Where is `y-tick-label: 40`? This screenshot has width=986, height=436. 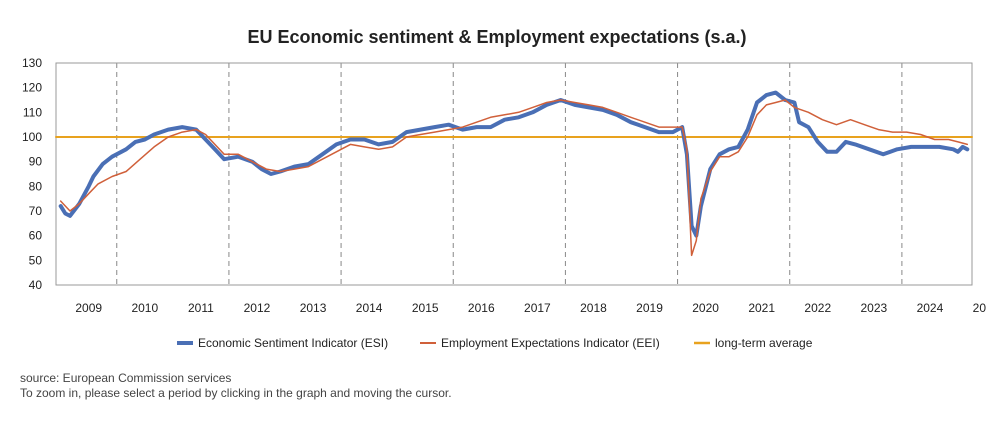
y-tick-label: 40 is located at coordinates (36, 285).